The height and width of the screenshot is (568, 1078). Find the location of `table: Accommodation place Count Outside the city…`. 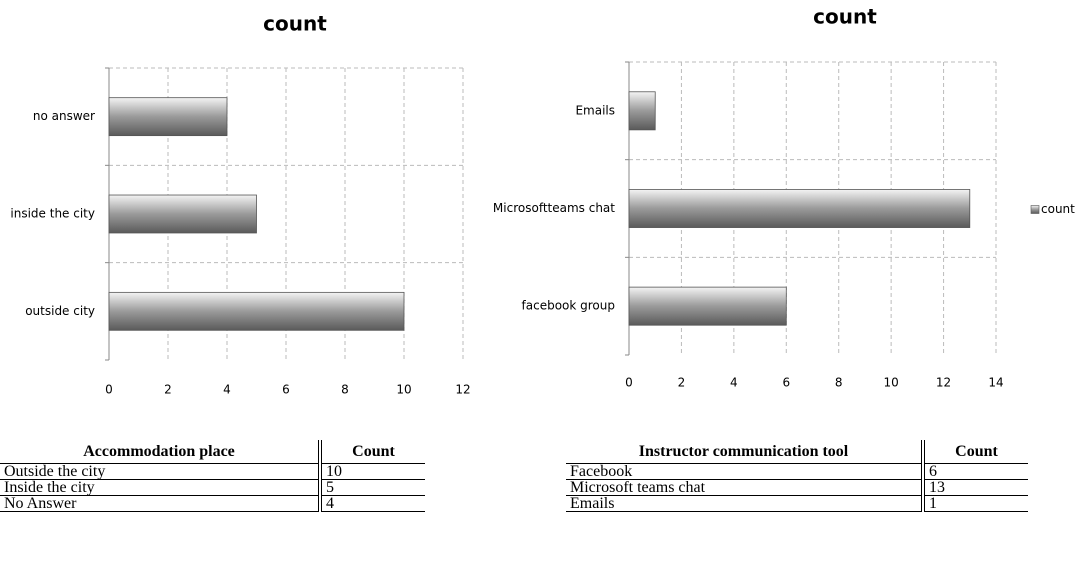

table: Accommodation place Count Outside the city… is located at coordinates (212, 476).